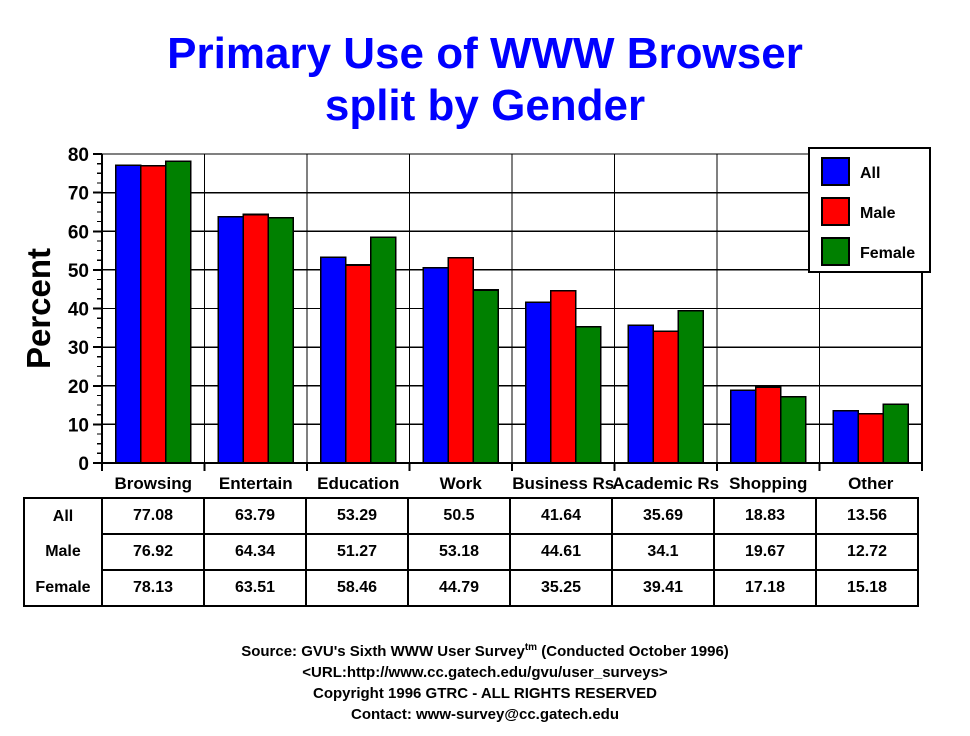 The width and height of the screenshot is (970, 736). What do you see at coordinates (153, 588) in the screenshot?
I see `cell-female-0: 78.13` at bounding box center [153, 588].